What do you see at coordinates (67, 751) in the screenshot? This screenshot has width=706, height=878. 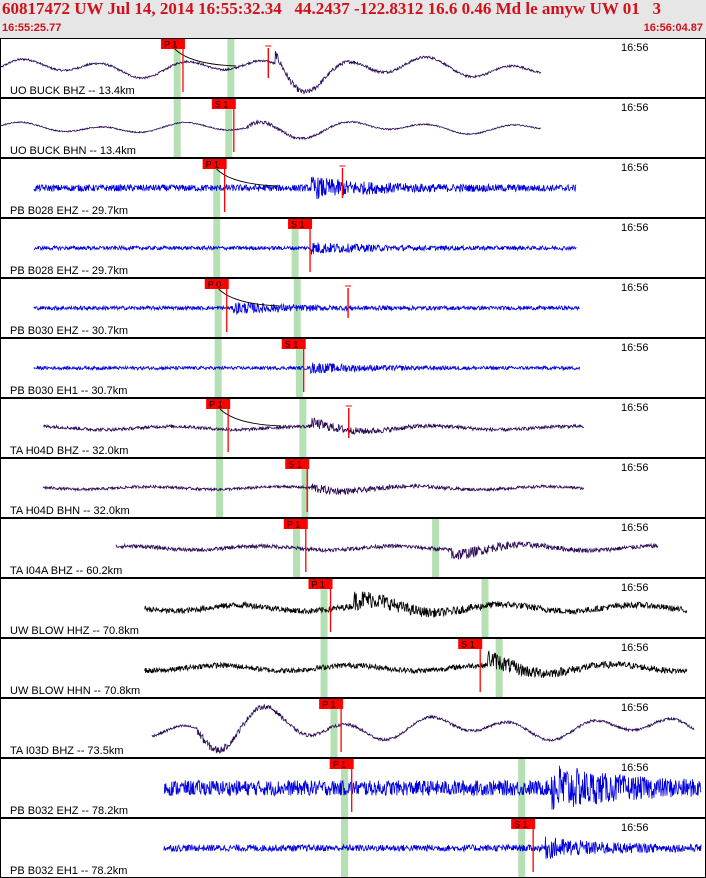 I see `station-label: TA I03D BHZ -- 73.5km` at bounding box center [67, 751].